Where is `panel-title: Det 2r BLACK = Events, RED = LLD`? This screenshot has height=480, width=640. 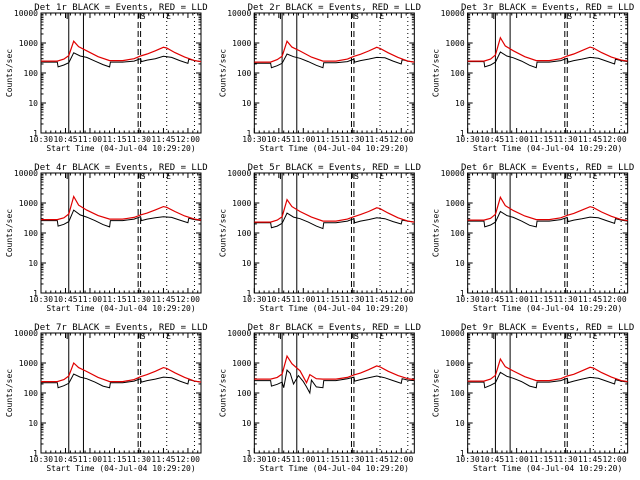
panel-title: Det 2r BLACK = Events, RED = LLD is located at coordinates (334, 8).